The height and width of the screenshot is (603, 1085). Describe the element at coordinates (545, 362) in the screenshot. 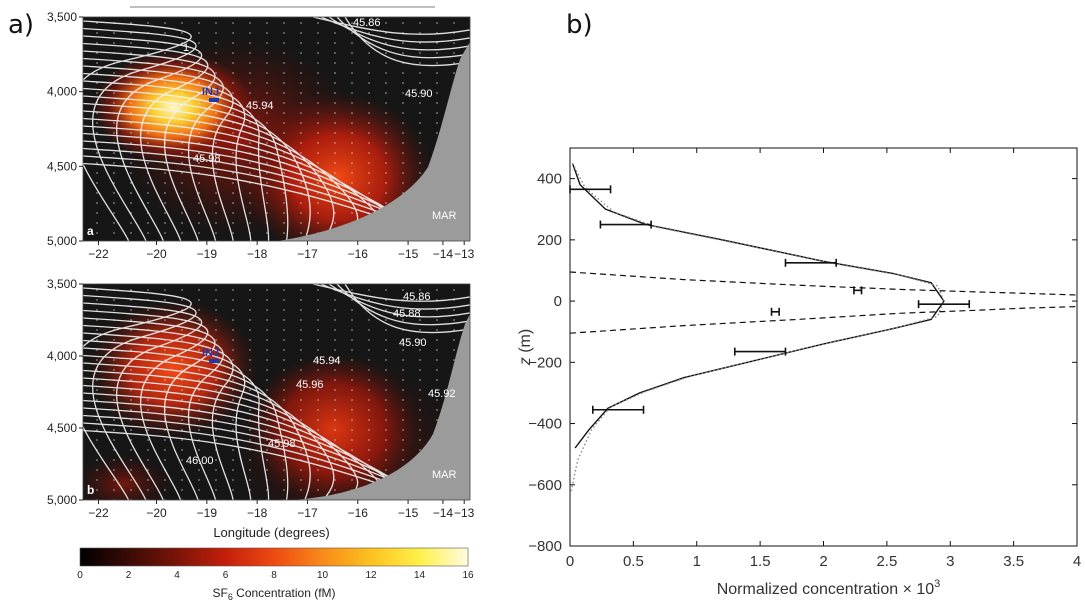

I see `y-tick-label: −200` at that location.